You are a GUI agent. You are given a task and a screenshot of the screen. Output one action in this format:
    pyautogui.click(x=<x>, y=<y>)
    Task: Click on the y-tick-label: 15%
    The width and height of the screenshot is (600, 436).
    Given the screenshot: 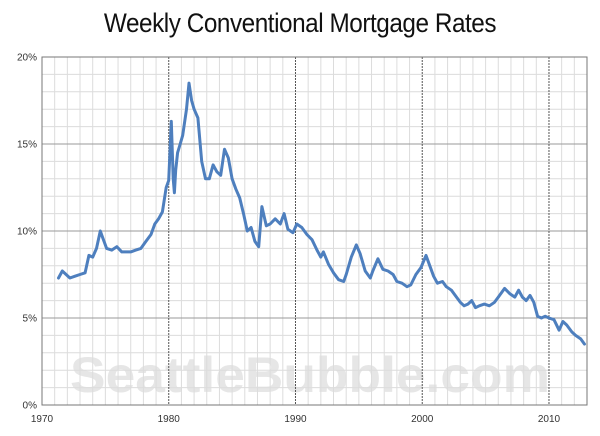 What is the action you would take?
    pyautogui.click(x=27, y=145)
    